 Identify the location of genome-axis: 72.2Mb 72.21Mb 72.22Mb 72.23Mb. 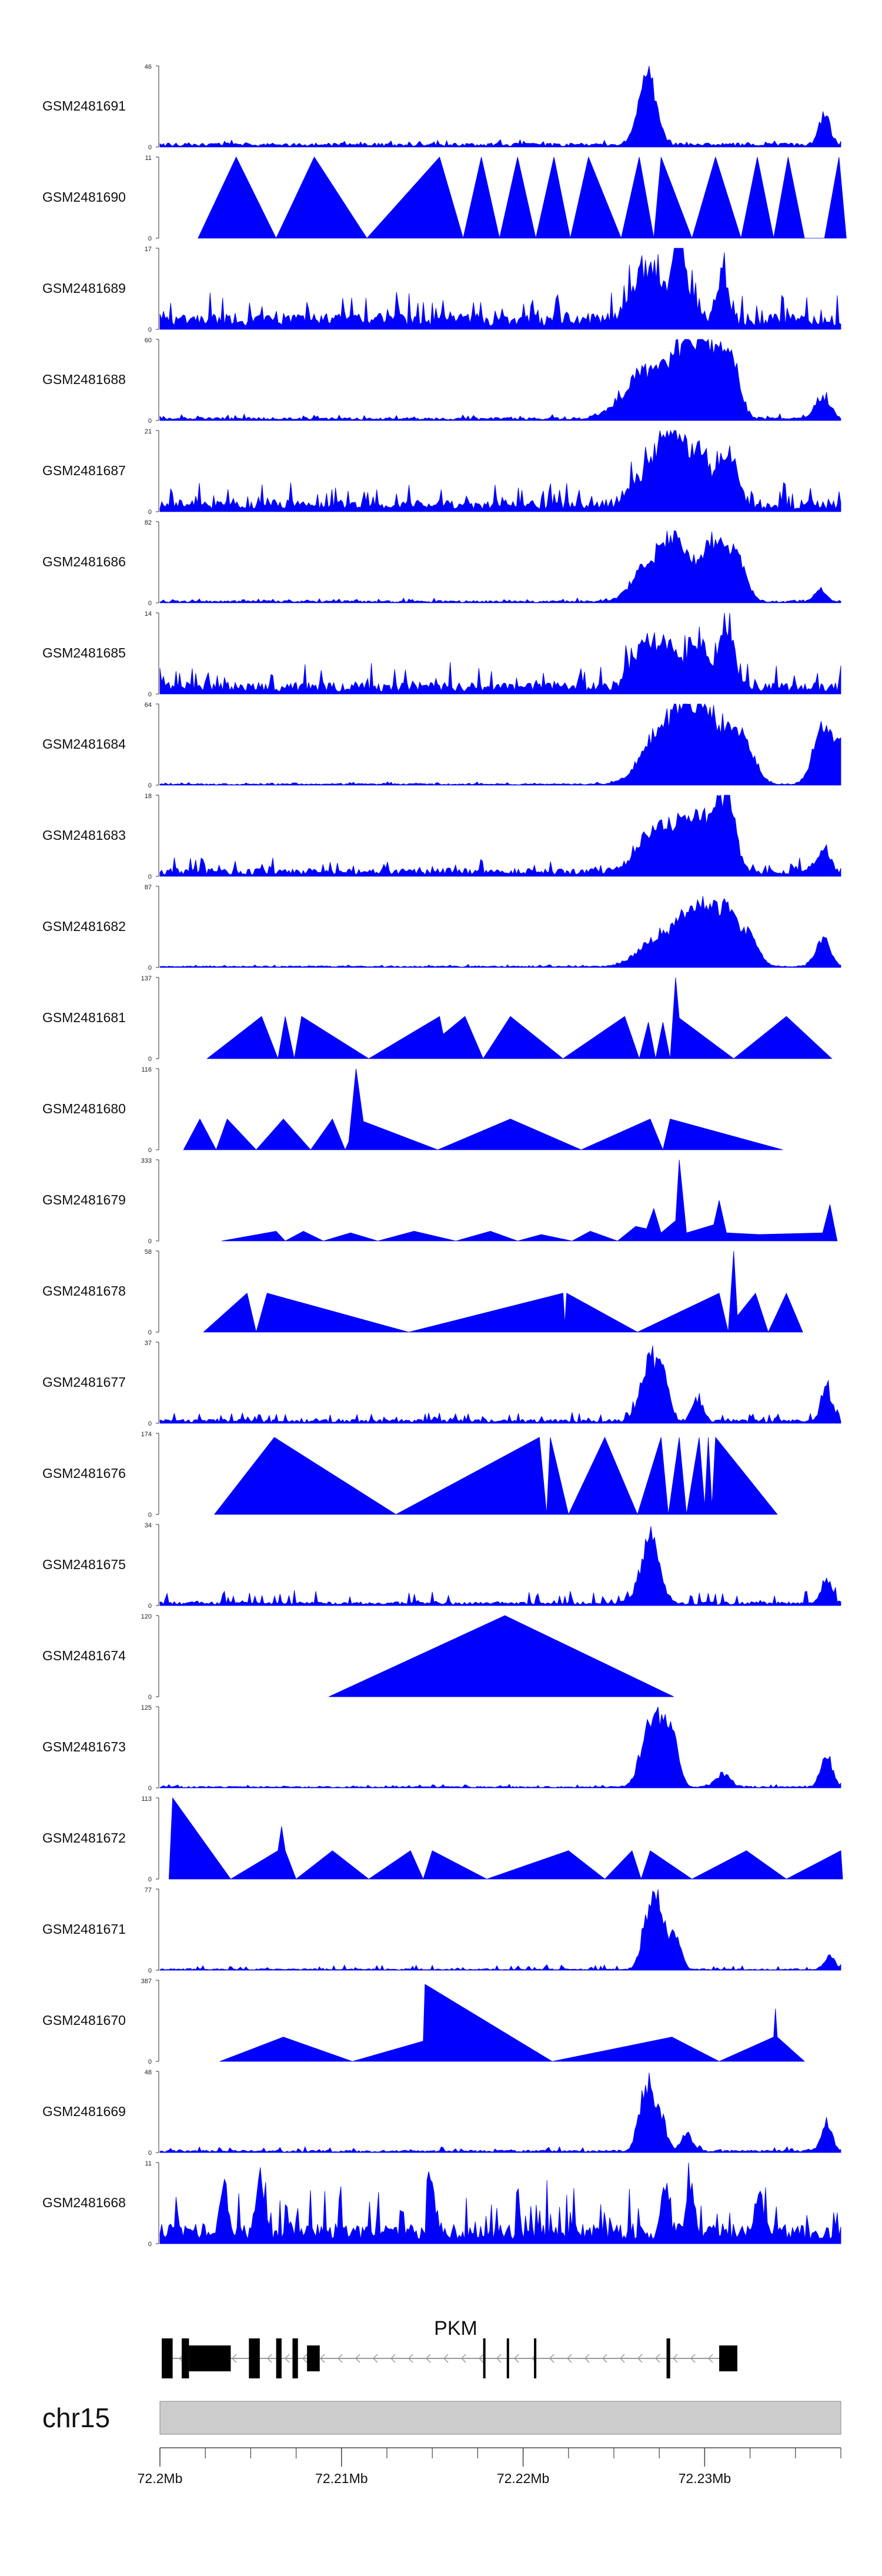
(489, 2466).